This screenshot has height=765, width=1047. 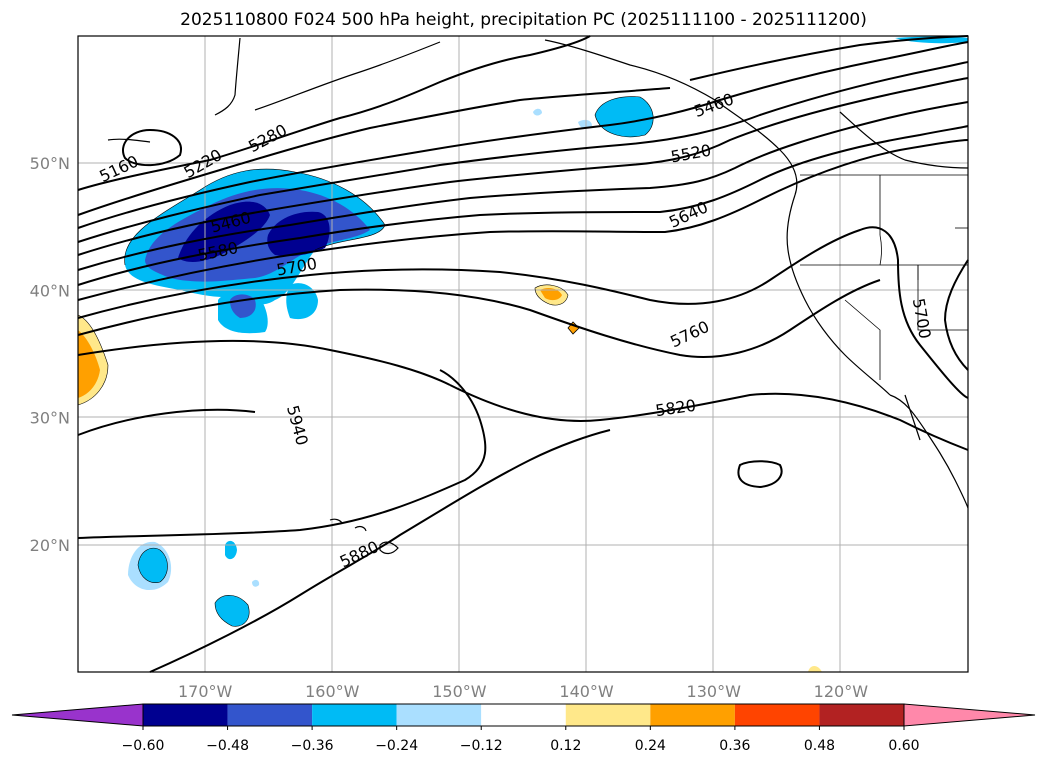 What do you see at coordinates (841, 691) in the screenshot?
I see `longitude-label: 120°W` at bounding box center [841, 691].